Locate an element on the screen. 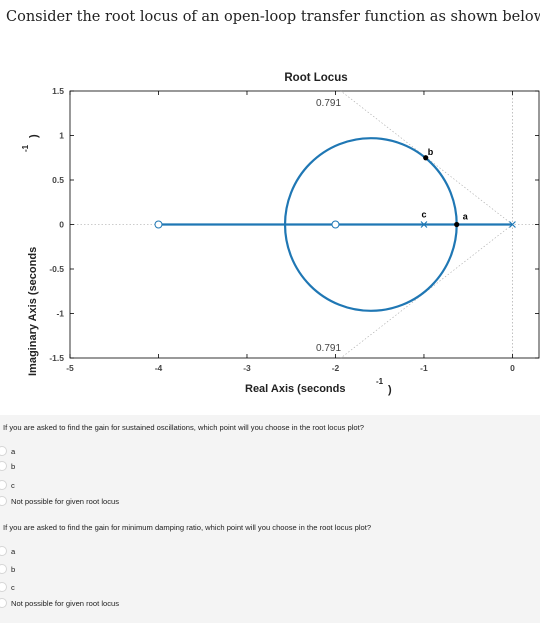 This screenshot has width=540, height=623. y-tick-label: -1.5 is located at coordinates (56, 358).